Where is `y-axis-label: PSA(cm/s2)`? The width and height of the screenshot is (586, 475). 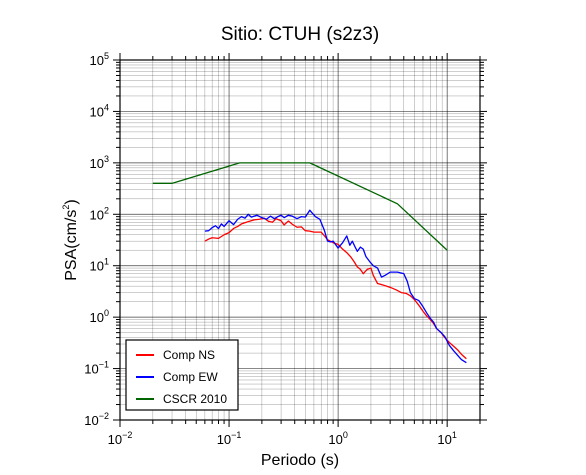
y-axis-label: PSA(cm/s2) is located at coordinates (70, 239).